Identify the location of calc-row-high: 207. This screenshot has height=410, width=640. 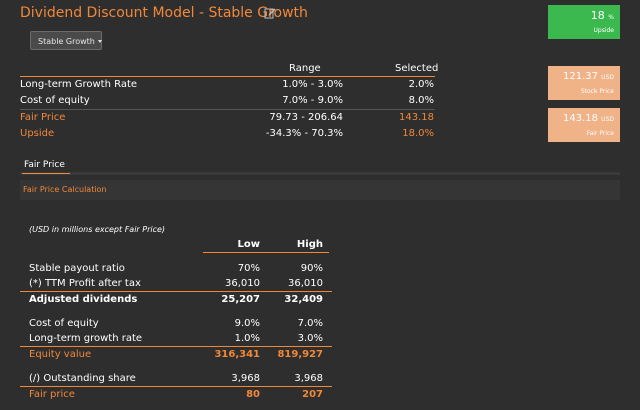
(312, 394).